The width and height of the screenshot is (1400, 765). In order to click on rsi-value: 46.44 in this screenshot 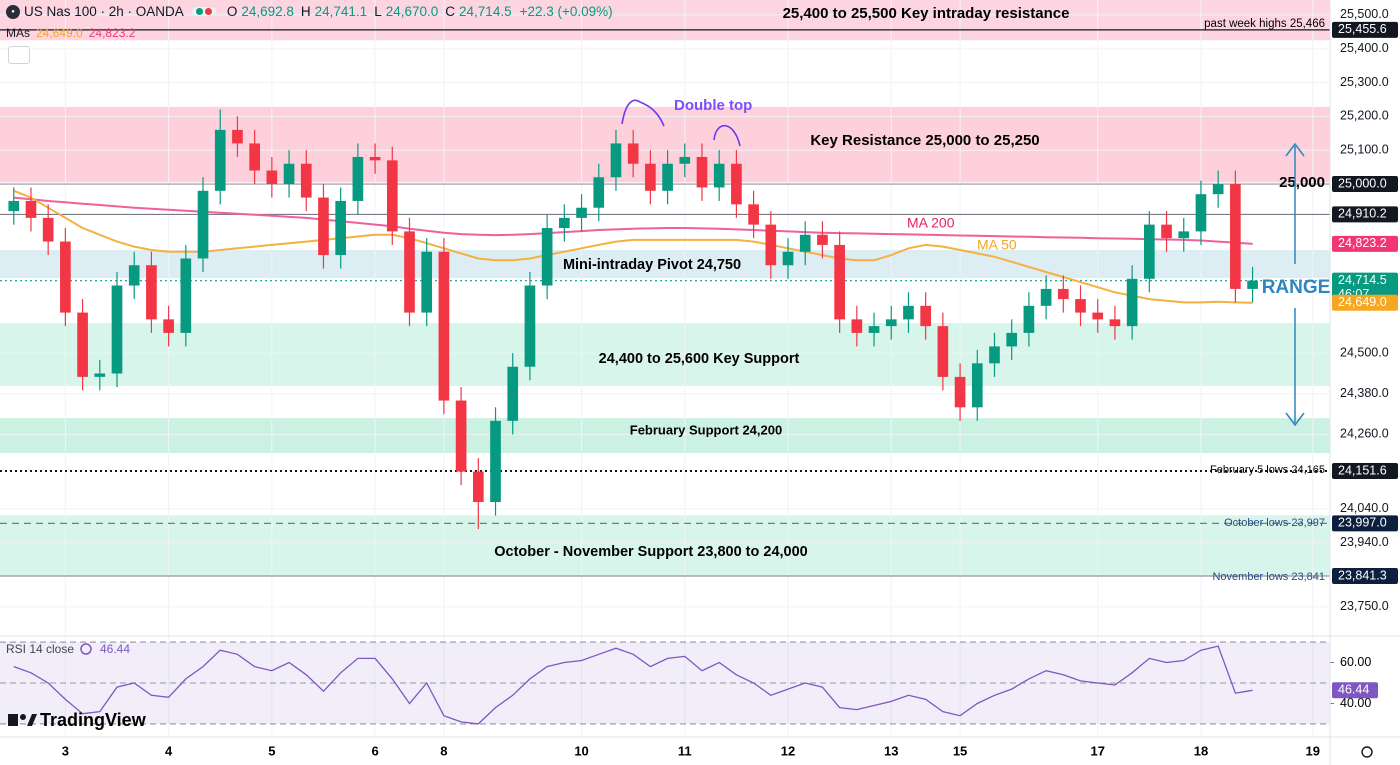, I will do `click(115, 649)`.